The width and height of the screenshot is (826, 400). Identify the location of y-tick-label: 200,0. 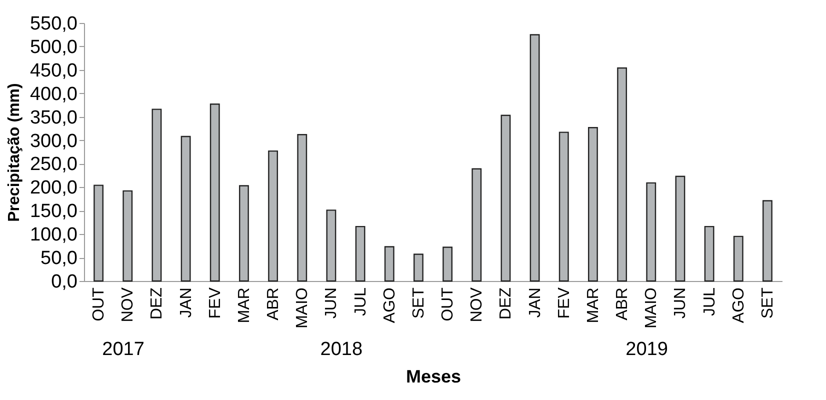
(54, 188).